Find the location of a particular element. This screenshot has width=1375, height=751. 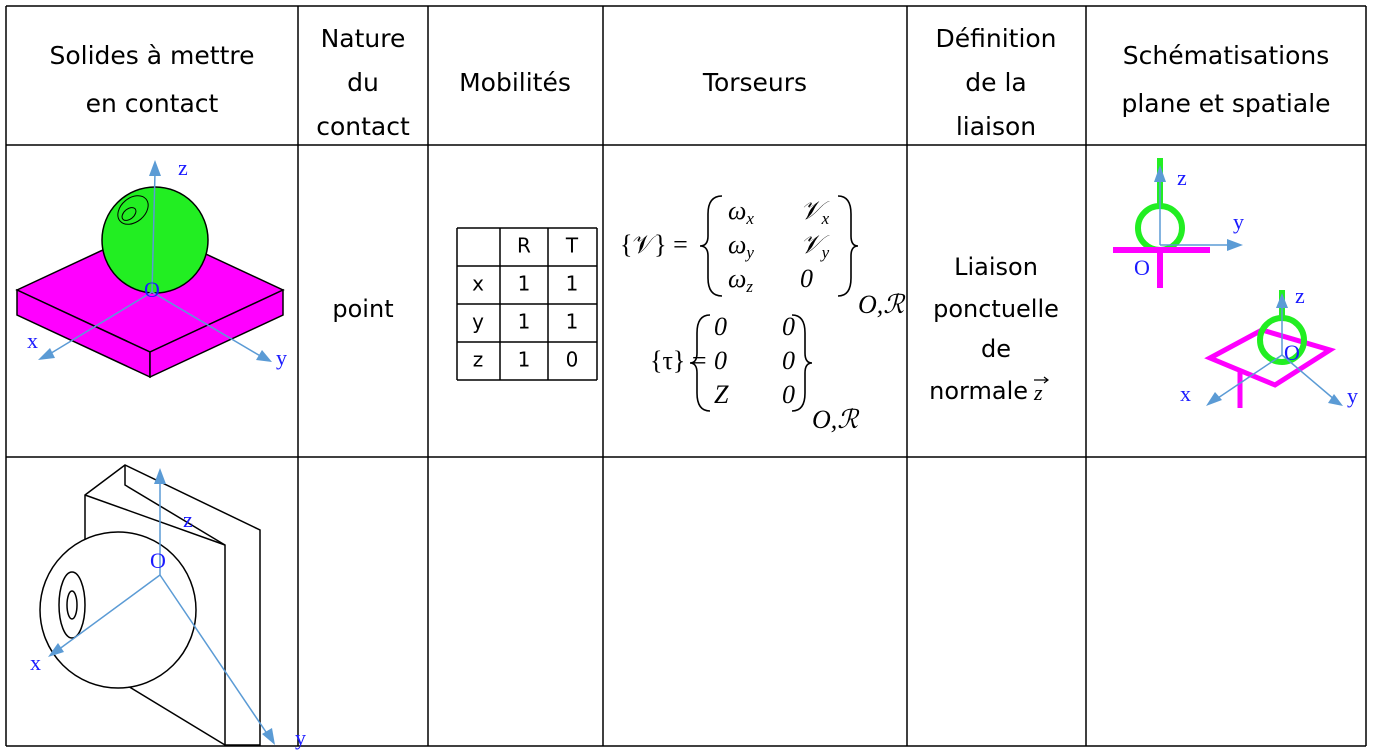

label: Définition is located at coordinates (995, 38).